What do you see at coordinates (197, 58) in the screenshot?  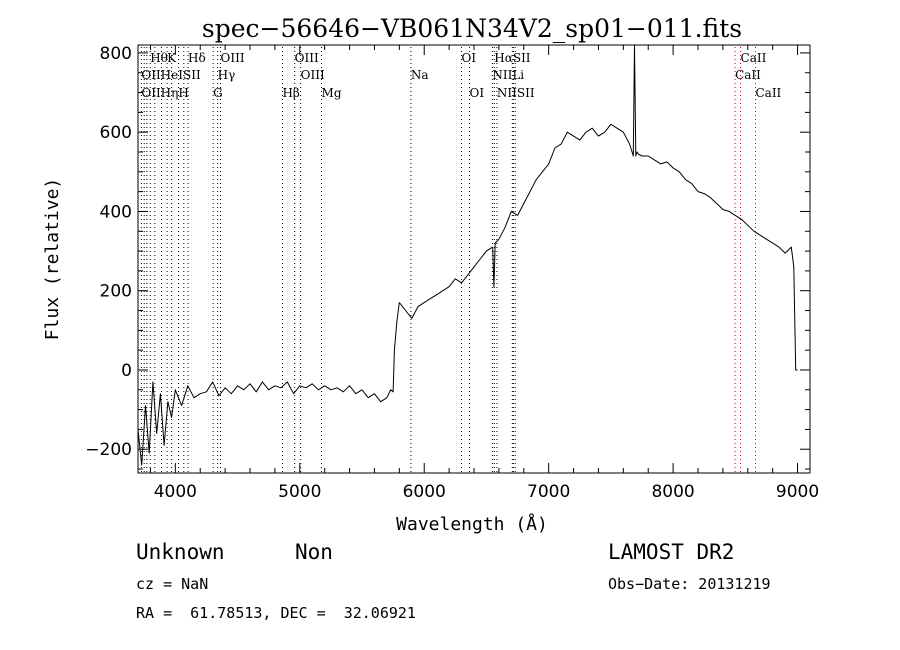 I see `line-label: Hδ` at bounding box center [197, 58].